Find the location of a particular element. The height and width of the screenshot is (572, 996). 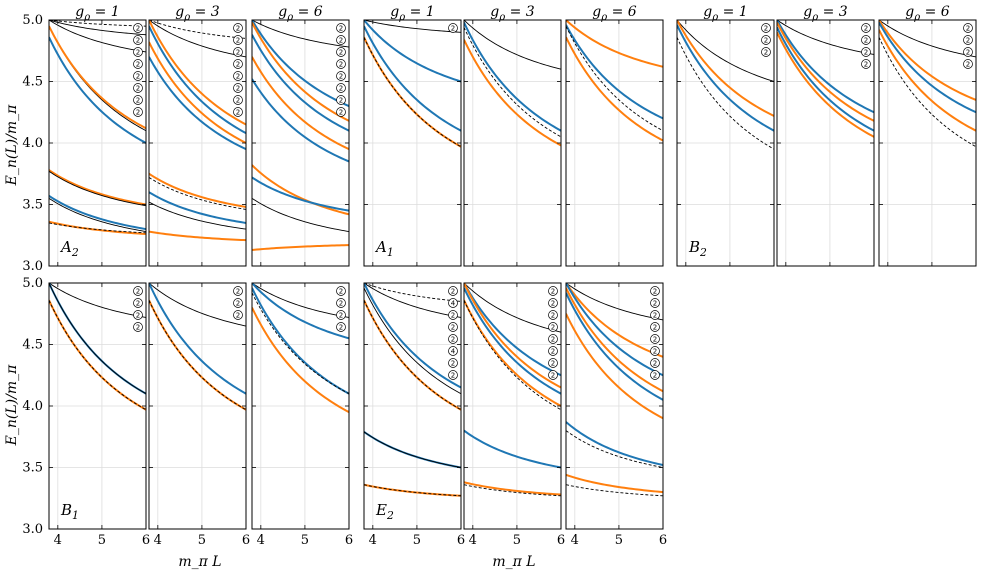

irrep-label: B2 is located at coordinates (697, 248).